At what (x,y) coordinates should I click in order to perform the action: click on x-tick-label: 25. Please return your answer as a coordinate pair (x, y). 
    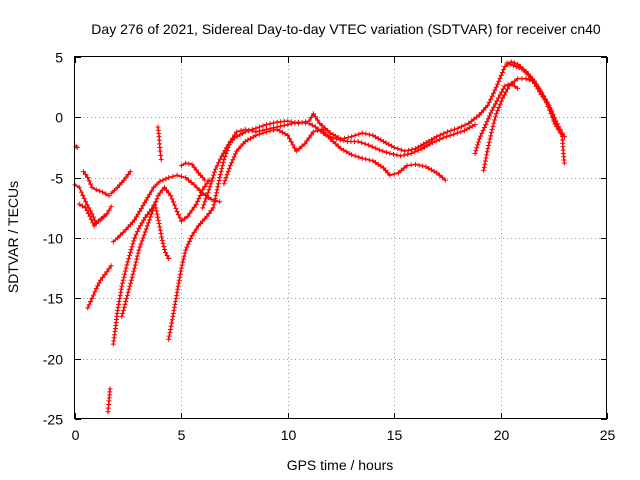
    Looking at the image, I should click on (608, 435).